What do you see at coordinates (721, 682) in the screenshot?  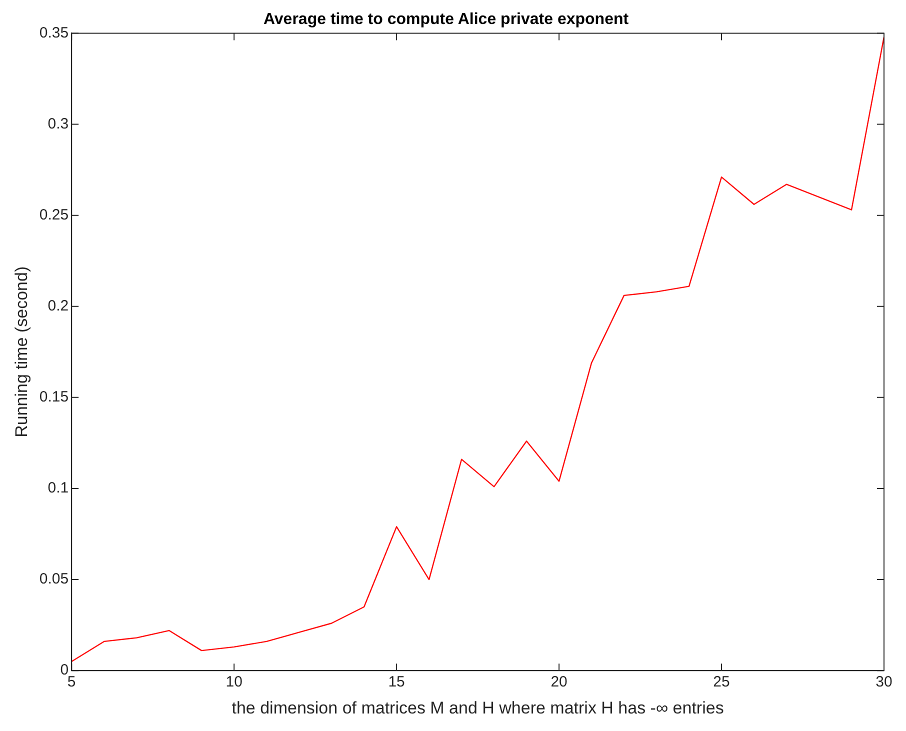 I see `x-tick-label: 25` at bounding box center [721, 682].